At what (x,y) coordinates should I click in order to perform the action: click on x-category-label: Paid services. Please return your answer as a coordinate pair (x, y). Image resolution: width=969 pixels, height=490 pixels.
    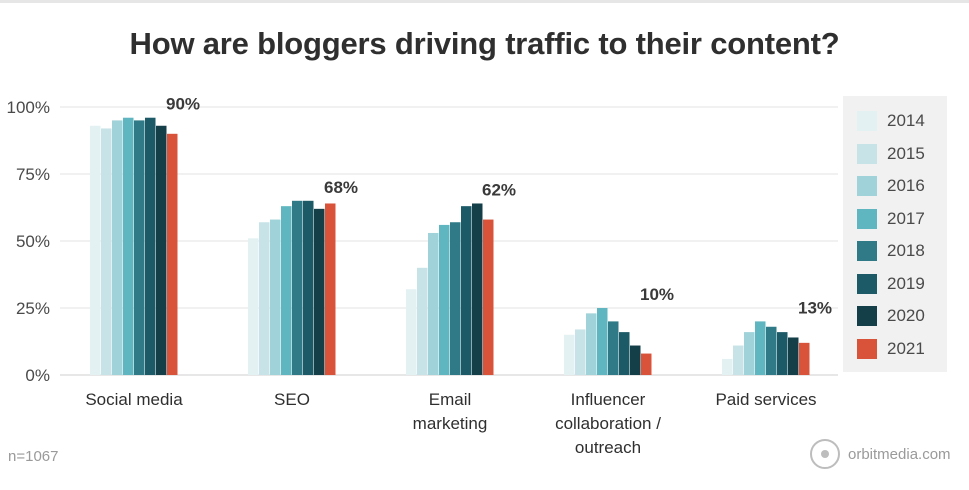
    Looking at the image, I should click on (765, 399).